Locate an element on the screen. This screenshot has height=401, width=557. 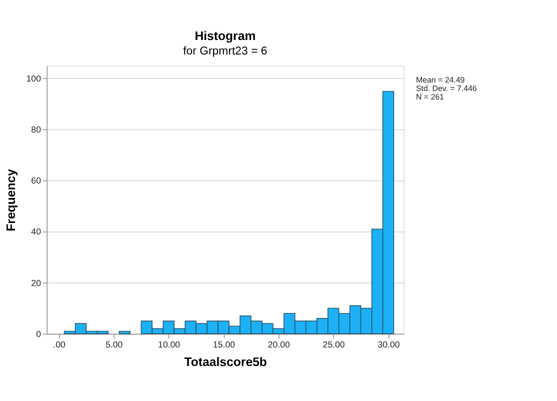
x-tick-label: 20.00 is located at coordinates (279, 344).